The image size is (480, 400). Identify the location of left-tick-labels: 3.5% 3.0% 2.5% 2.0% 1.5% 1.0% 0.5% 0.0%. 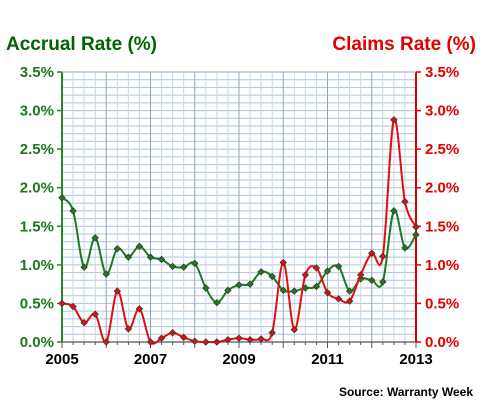
(37, 207).